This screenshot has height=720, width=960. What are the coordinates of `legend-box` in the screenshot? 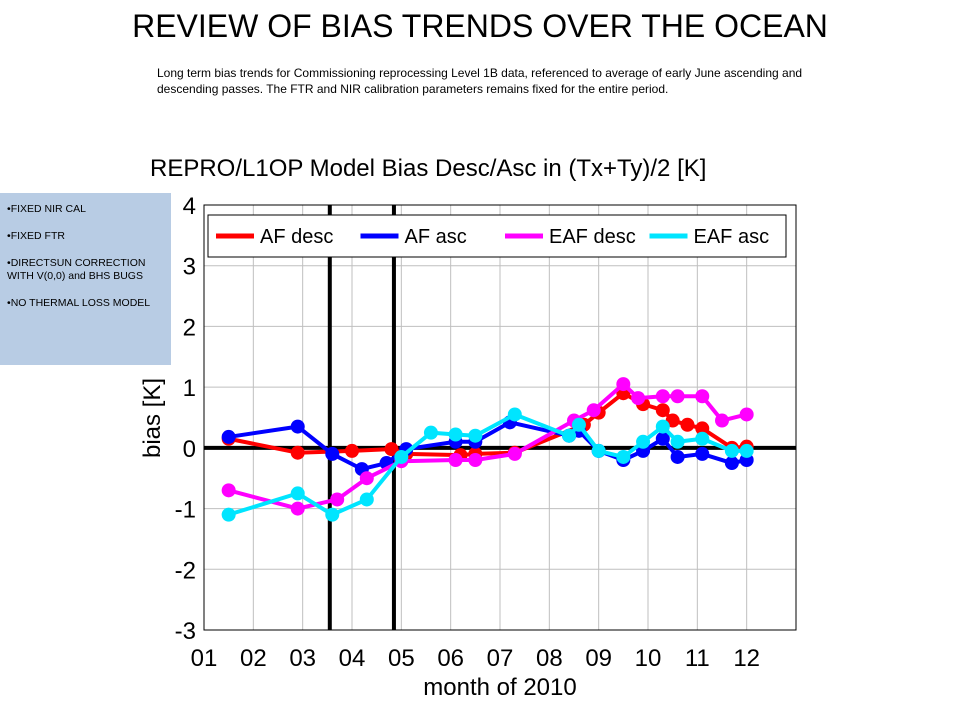 It's located at (497, 236).